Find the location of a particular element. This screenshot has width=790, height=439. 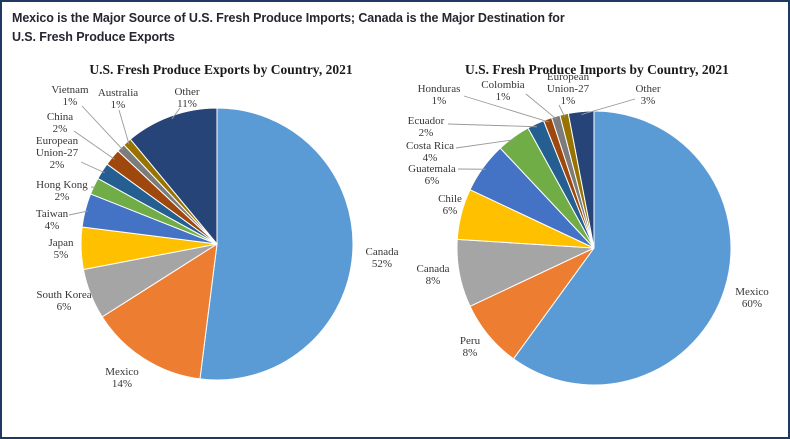

slice-label-vietnam: Vietnam 1% is located at coordinates (70, 96).